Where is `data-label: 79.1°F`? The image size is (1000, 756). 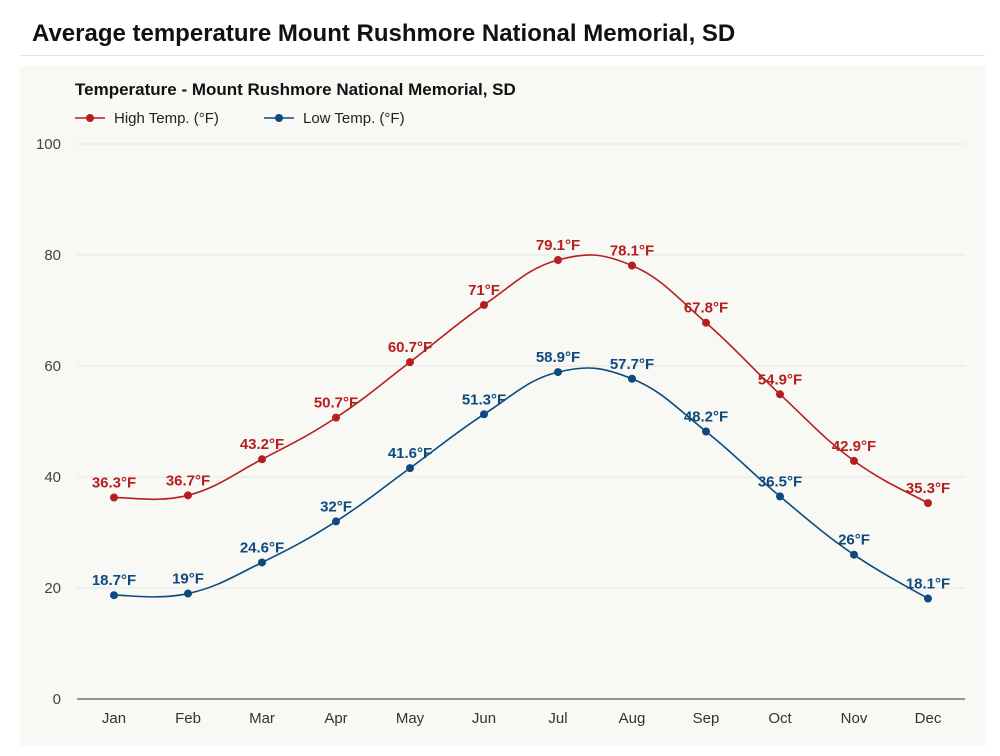
data-label: 79.1°F is located at coordinates (558, 245).